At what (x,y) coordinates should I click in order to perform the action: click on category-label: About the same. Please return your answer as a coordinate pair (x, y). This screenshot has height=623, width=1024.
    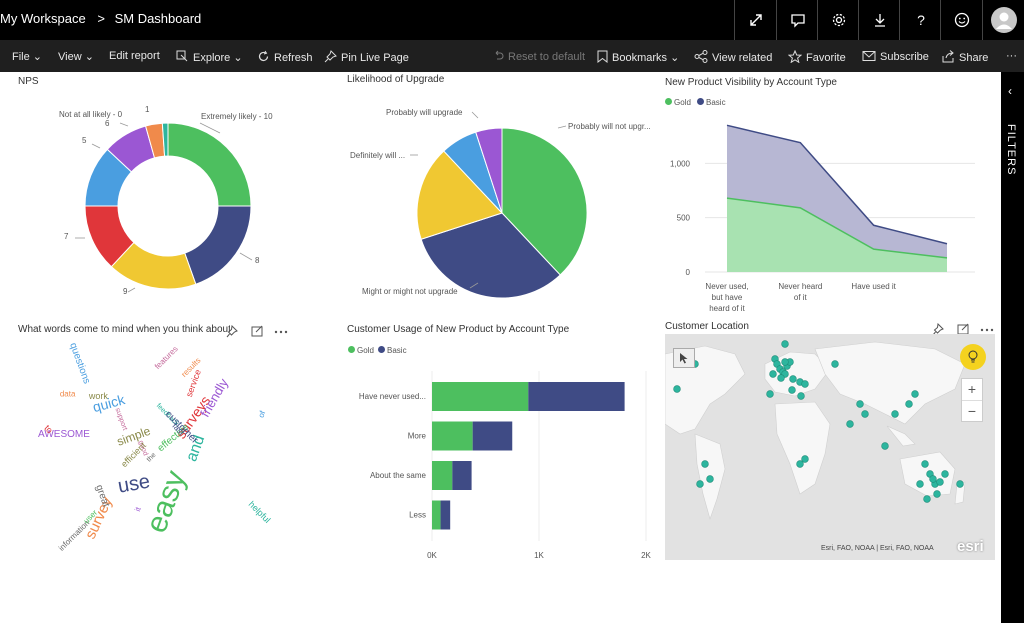
    Looking at the image, I should click on (398, 475).